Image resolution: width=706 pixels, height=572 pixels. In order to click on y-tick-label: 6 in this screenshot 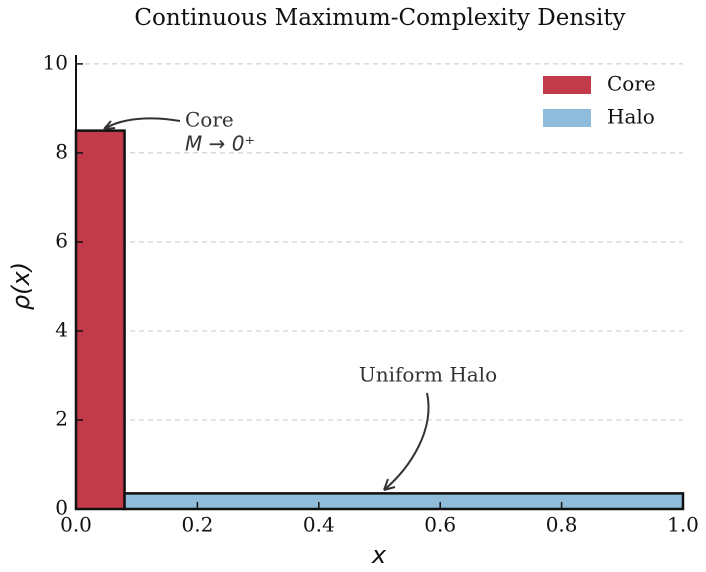, I will do `click(61, 240)`.